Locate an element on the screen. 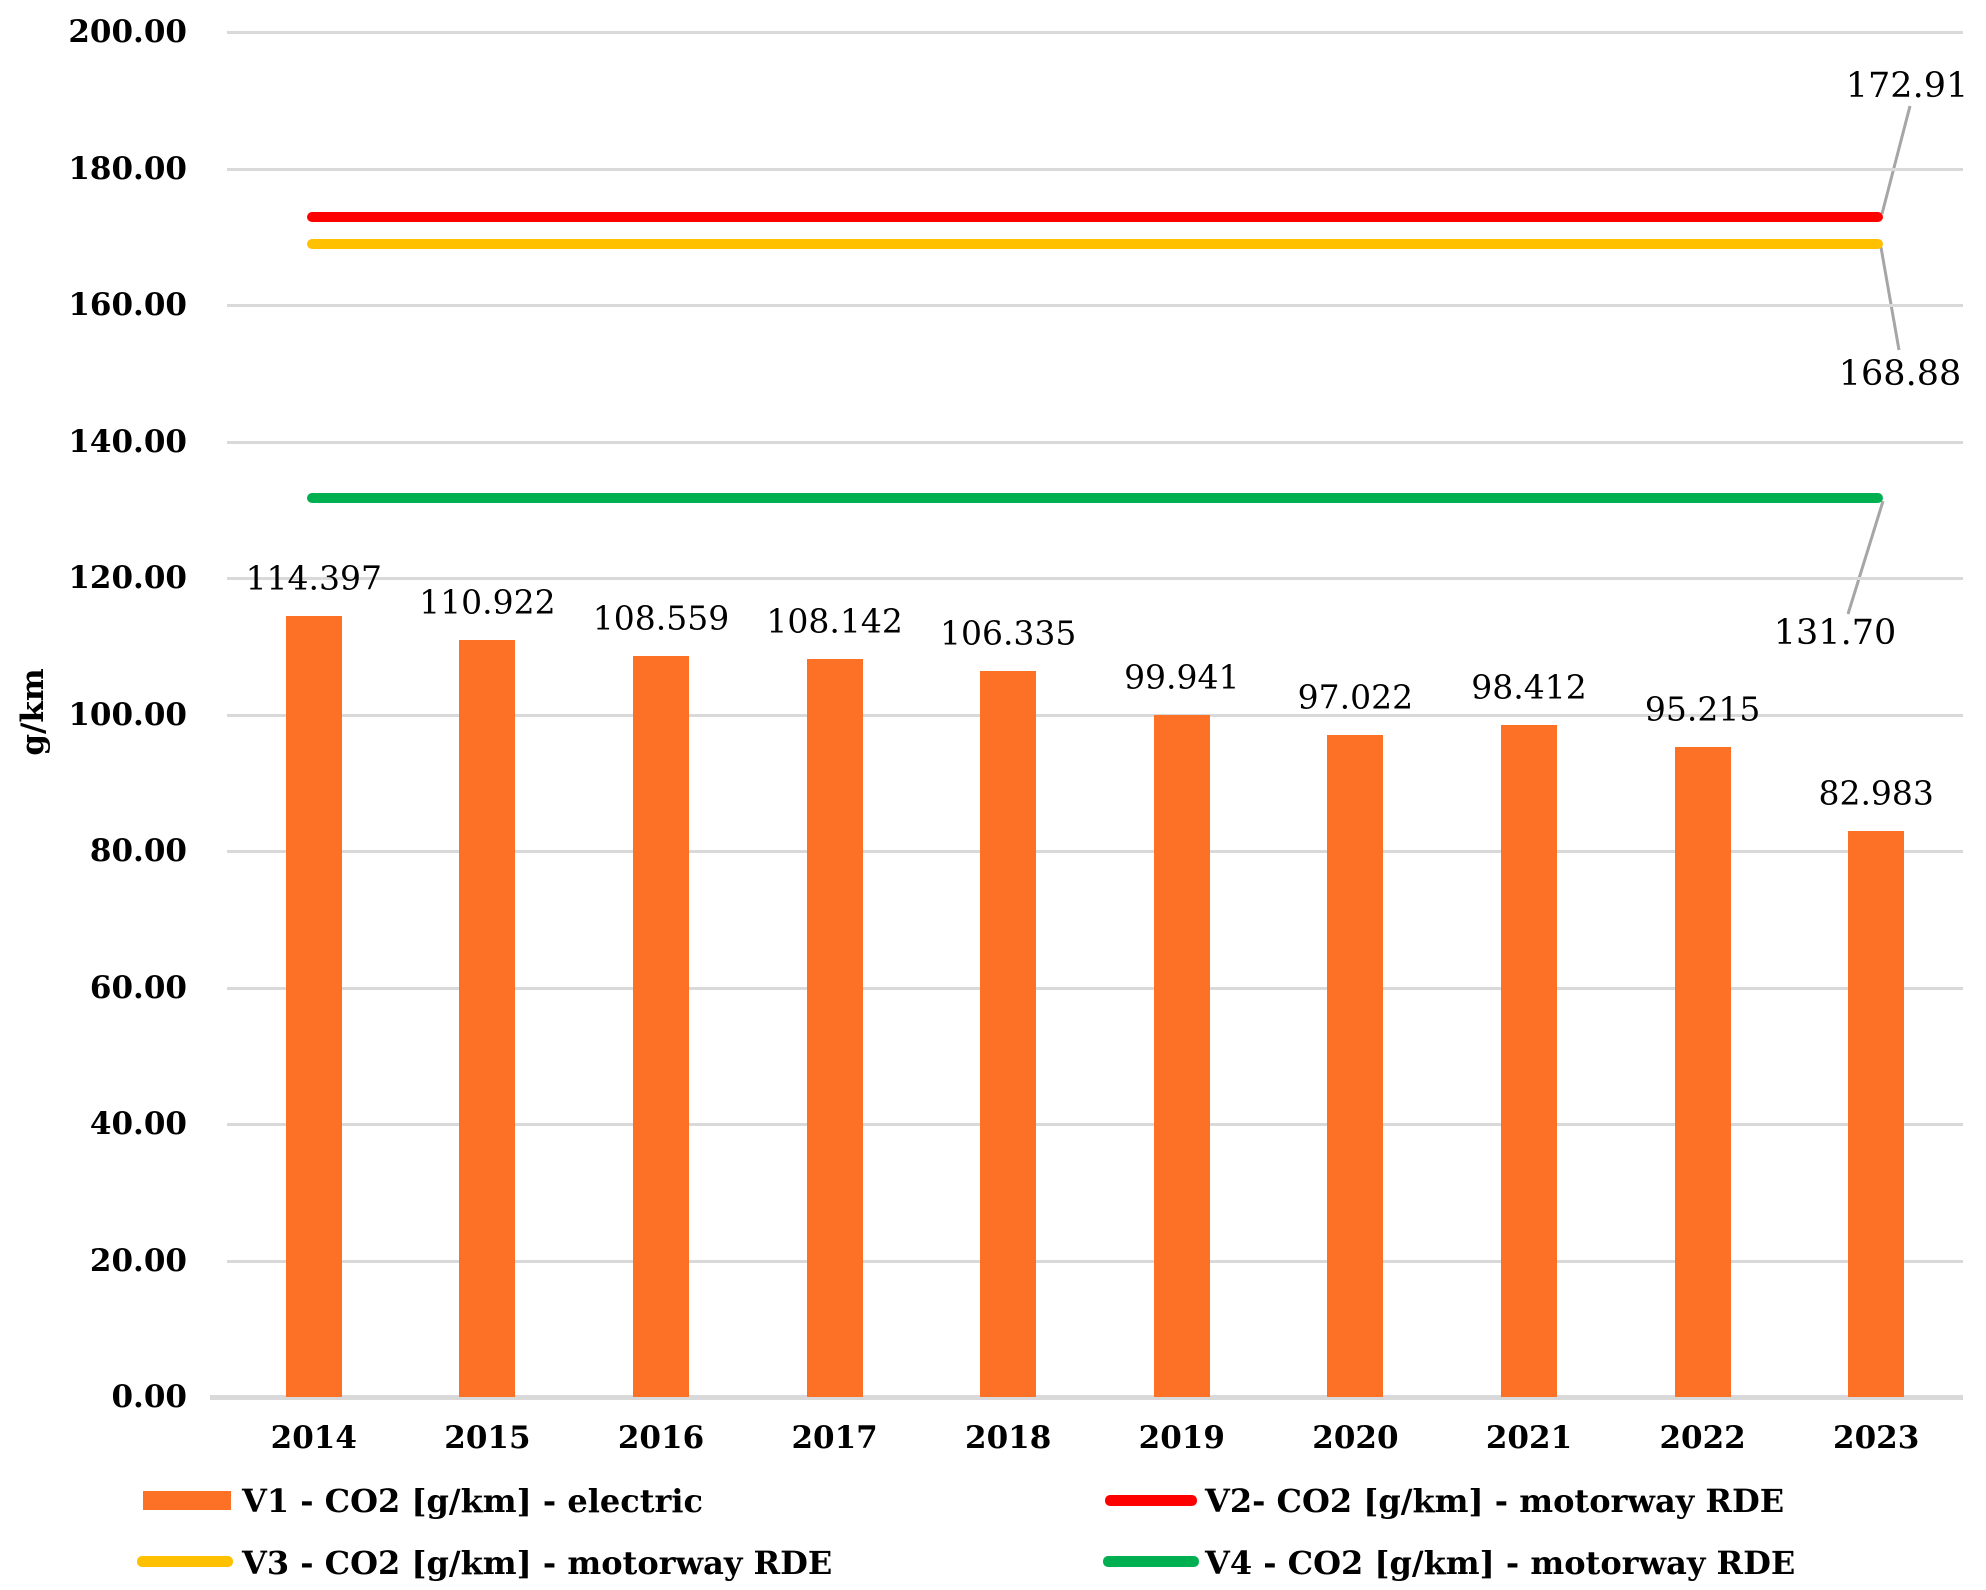 The width and height of the screenshot is (1986, 1590). gridline-100.00 is located at coordinates (1095, 715).